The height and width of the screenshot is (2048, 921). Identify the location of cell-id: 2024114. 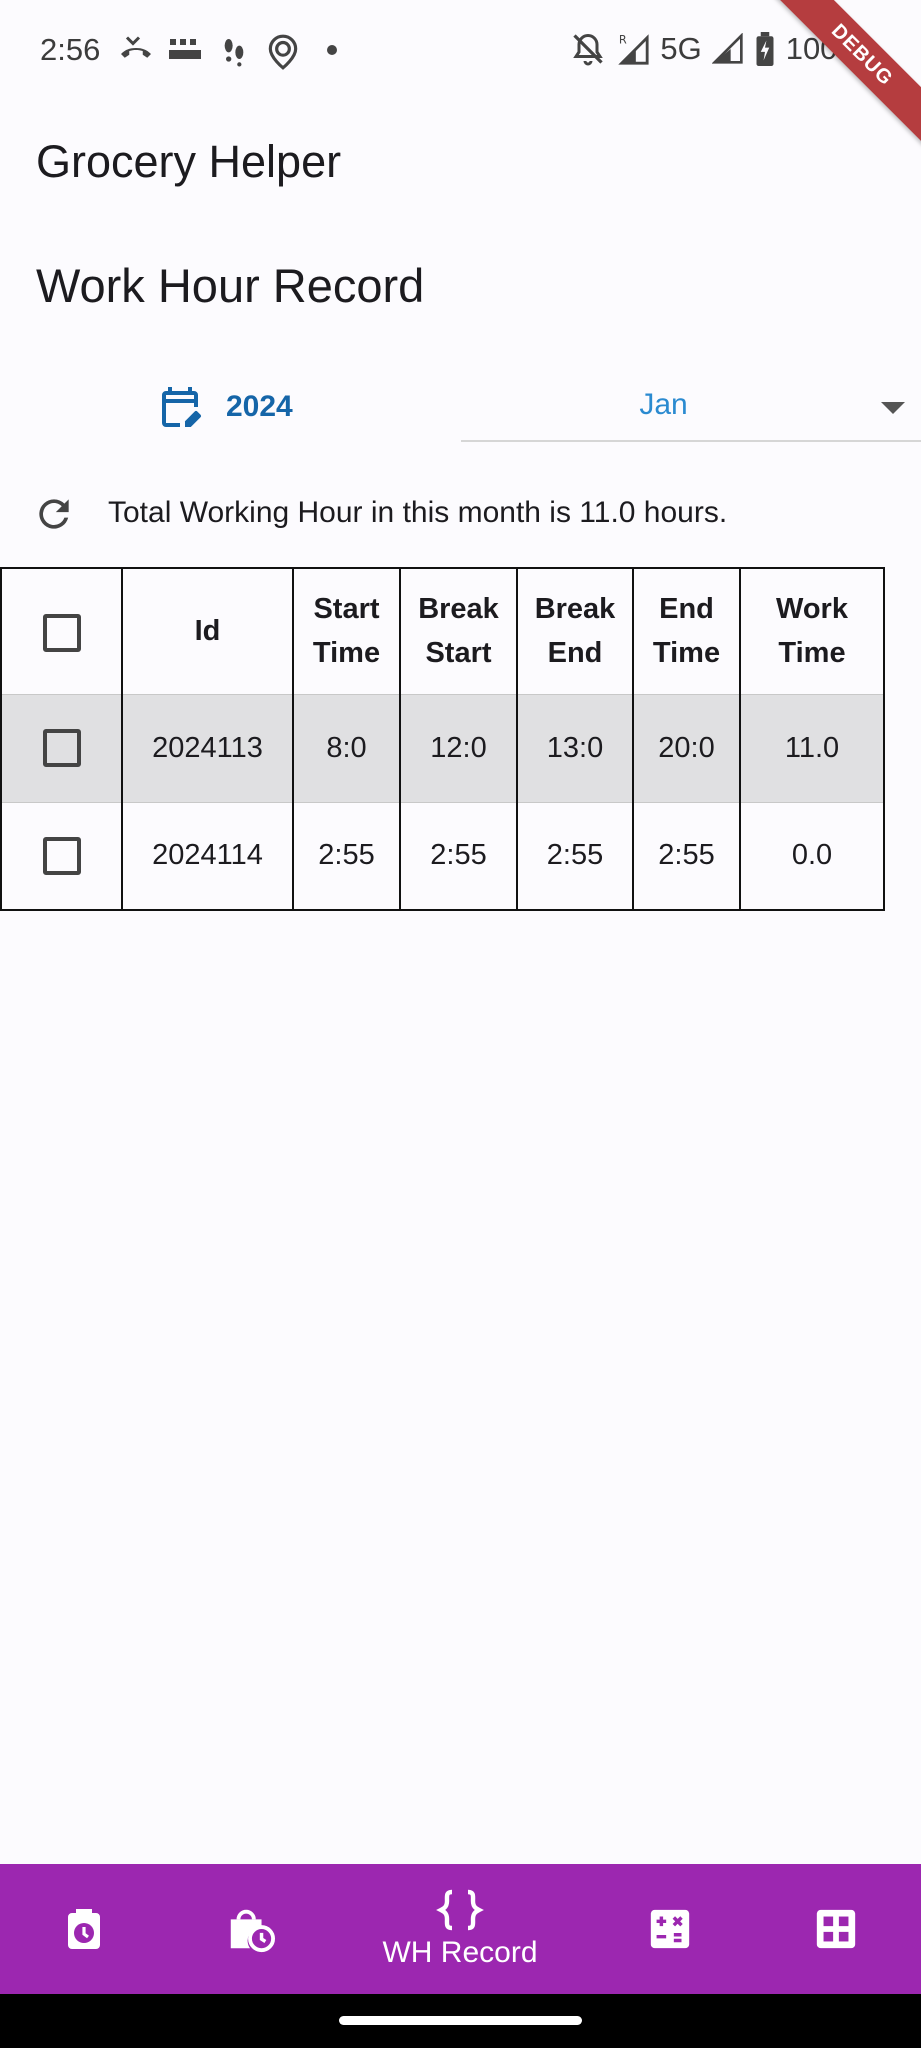
(207, 855).